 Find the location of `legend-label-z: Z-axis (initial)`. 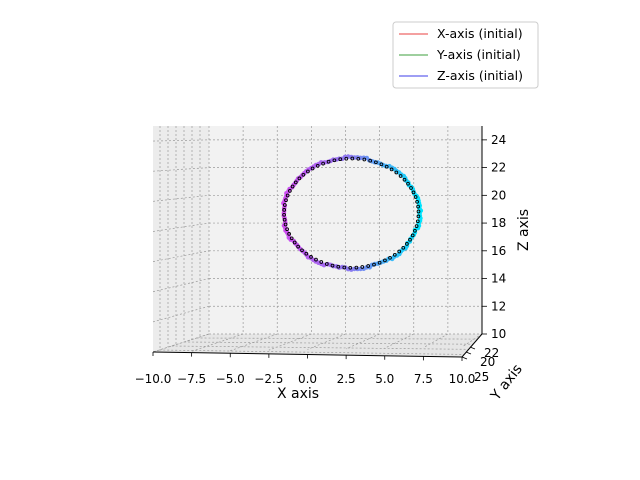

legend-label-z: Z-axis (initial) is located at coordinates (480, 75).